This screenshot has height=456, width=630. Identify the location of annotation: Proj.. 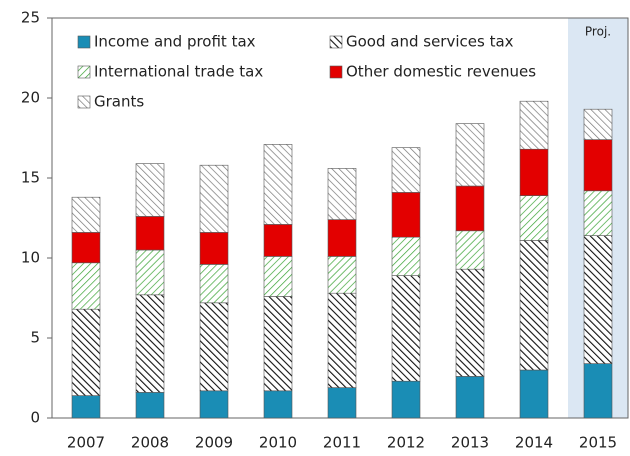
(598, 32).